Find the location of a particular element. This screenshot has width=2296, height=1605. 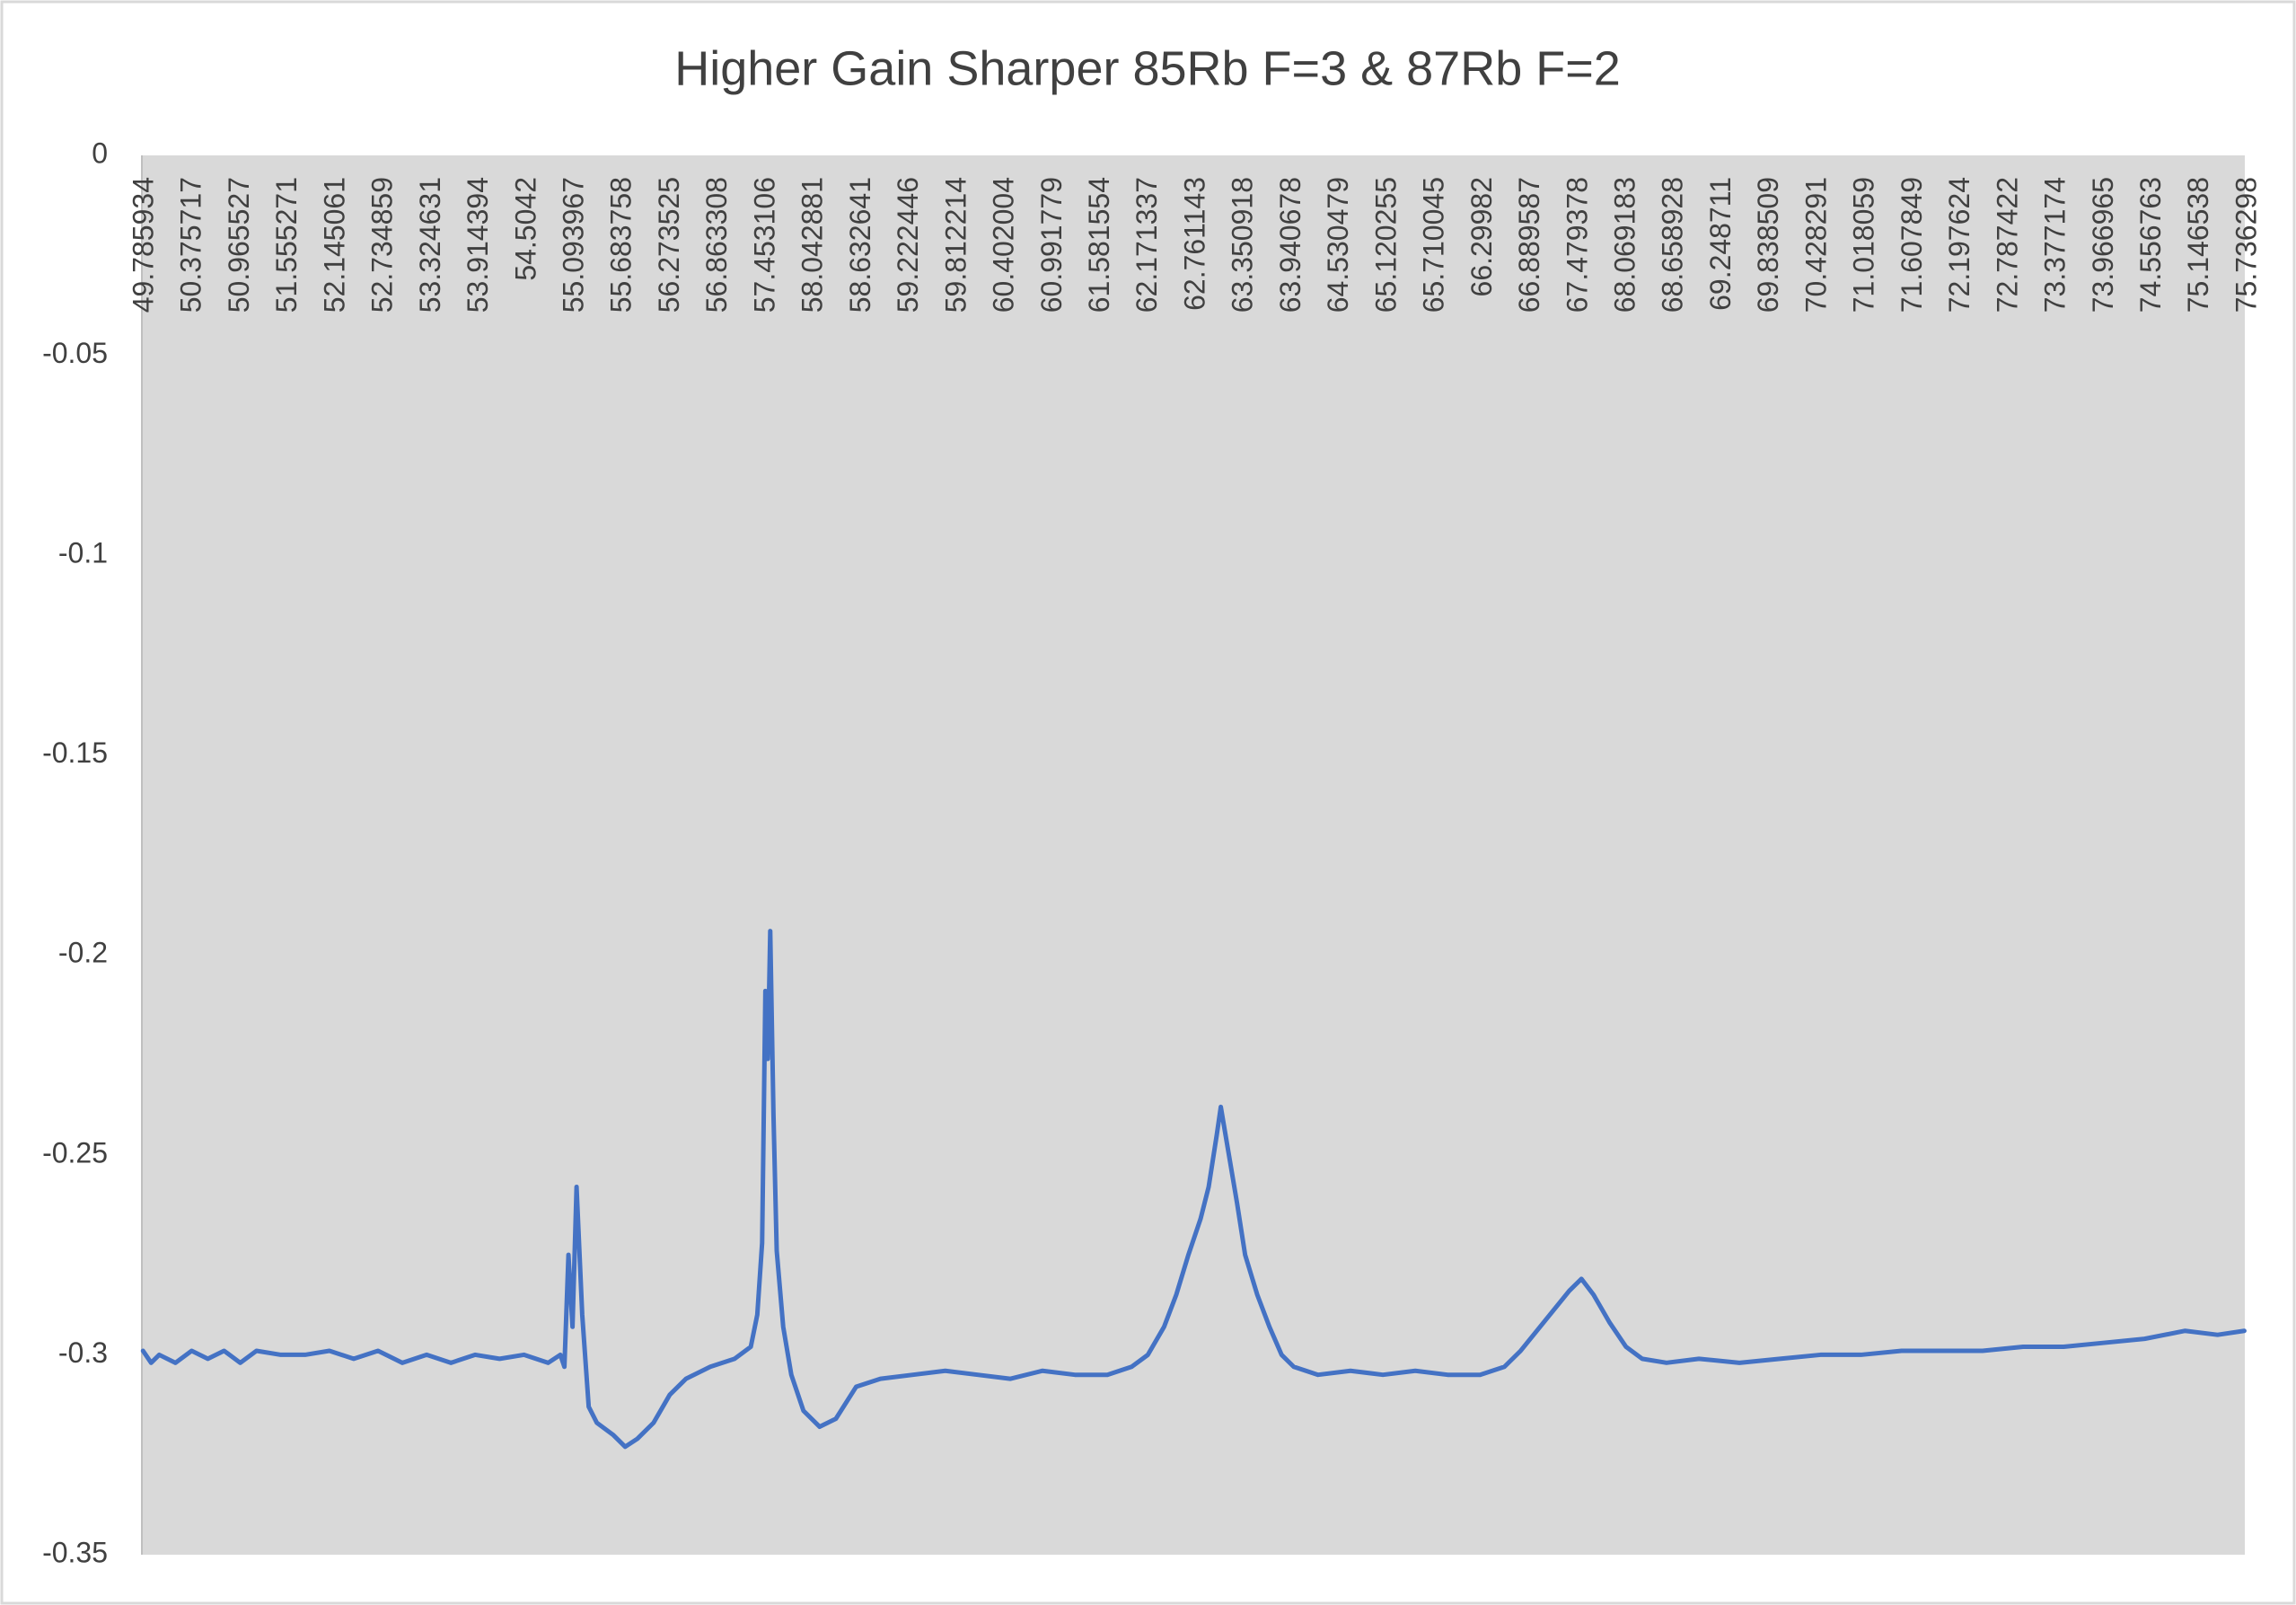

x-tick-label: 69.838509 is located at coordinates (1768, 245).